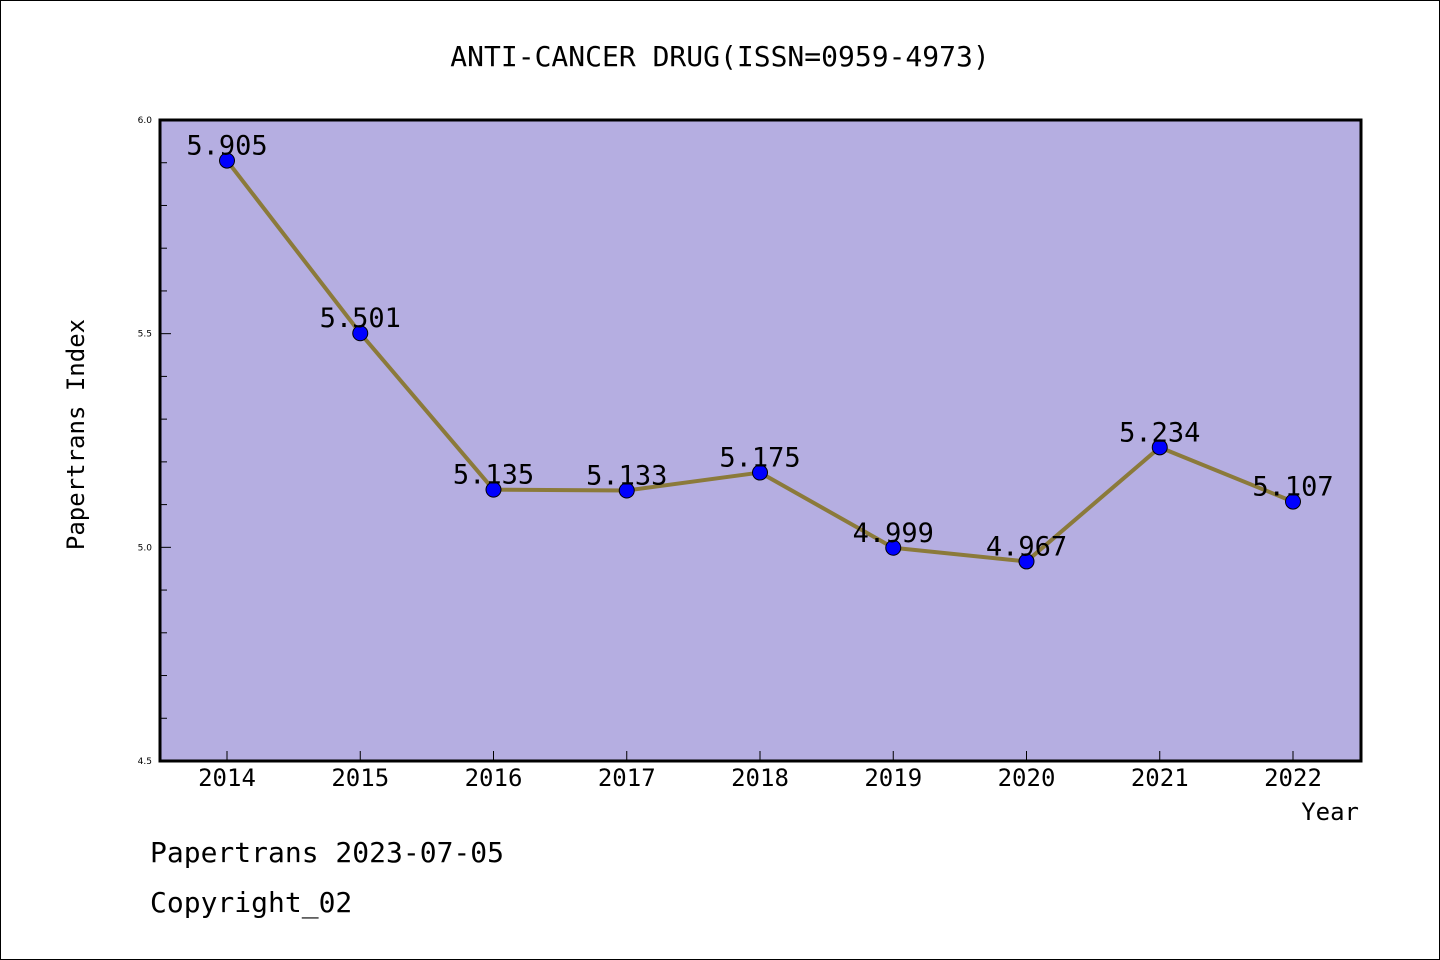 This screenshot has height=960, width=1440. What do you see at coordinates (360, 778) in the screenshot?
I see `x-tick-label: 2015` at bounding box center [360, 778].